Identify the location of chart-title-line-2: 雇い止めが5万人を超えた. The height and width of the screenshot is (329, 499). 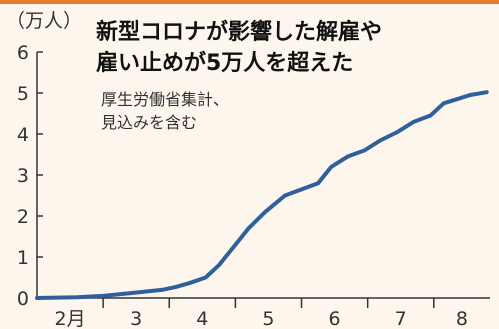
(225, 63).